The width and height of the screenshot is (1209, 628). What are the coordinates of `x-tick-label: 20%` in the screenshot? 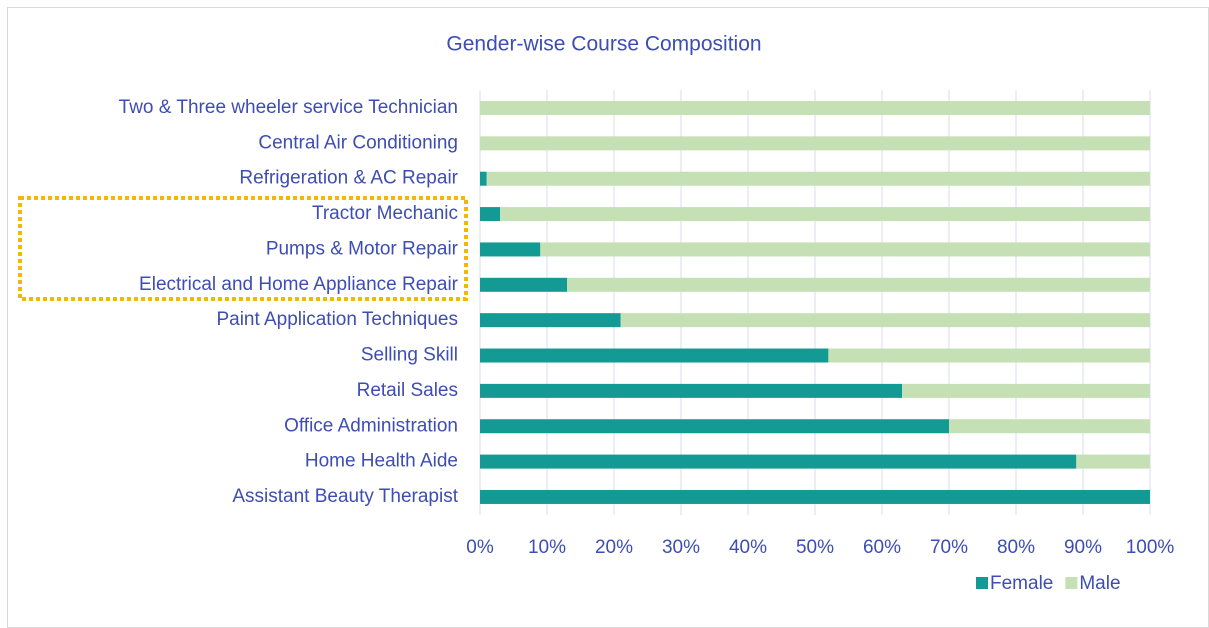 It's located at (614, 547).